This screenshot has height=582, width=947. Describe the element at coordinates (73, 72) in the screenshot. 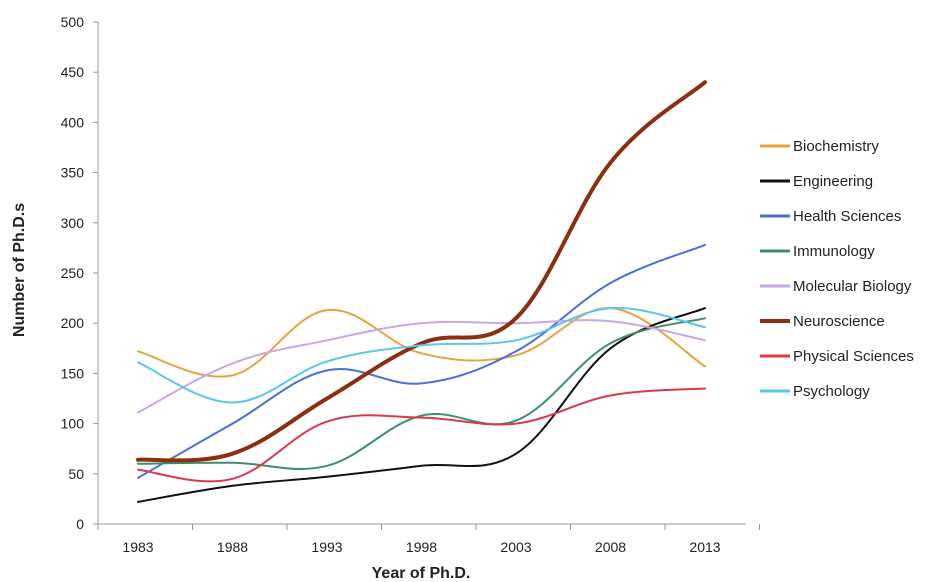

I see `y-tick-label: 450` at that location.